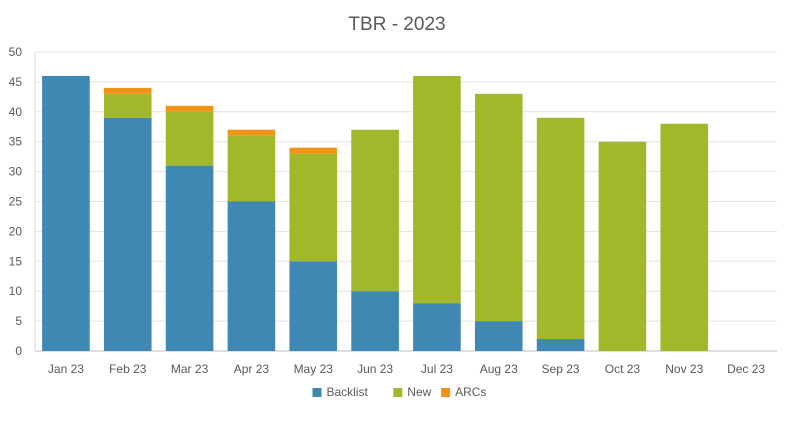  What do you see at coordinates (16, 261) in the screenshot?
I see `y-tick-label: 15` at bounding box center [16, 261].